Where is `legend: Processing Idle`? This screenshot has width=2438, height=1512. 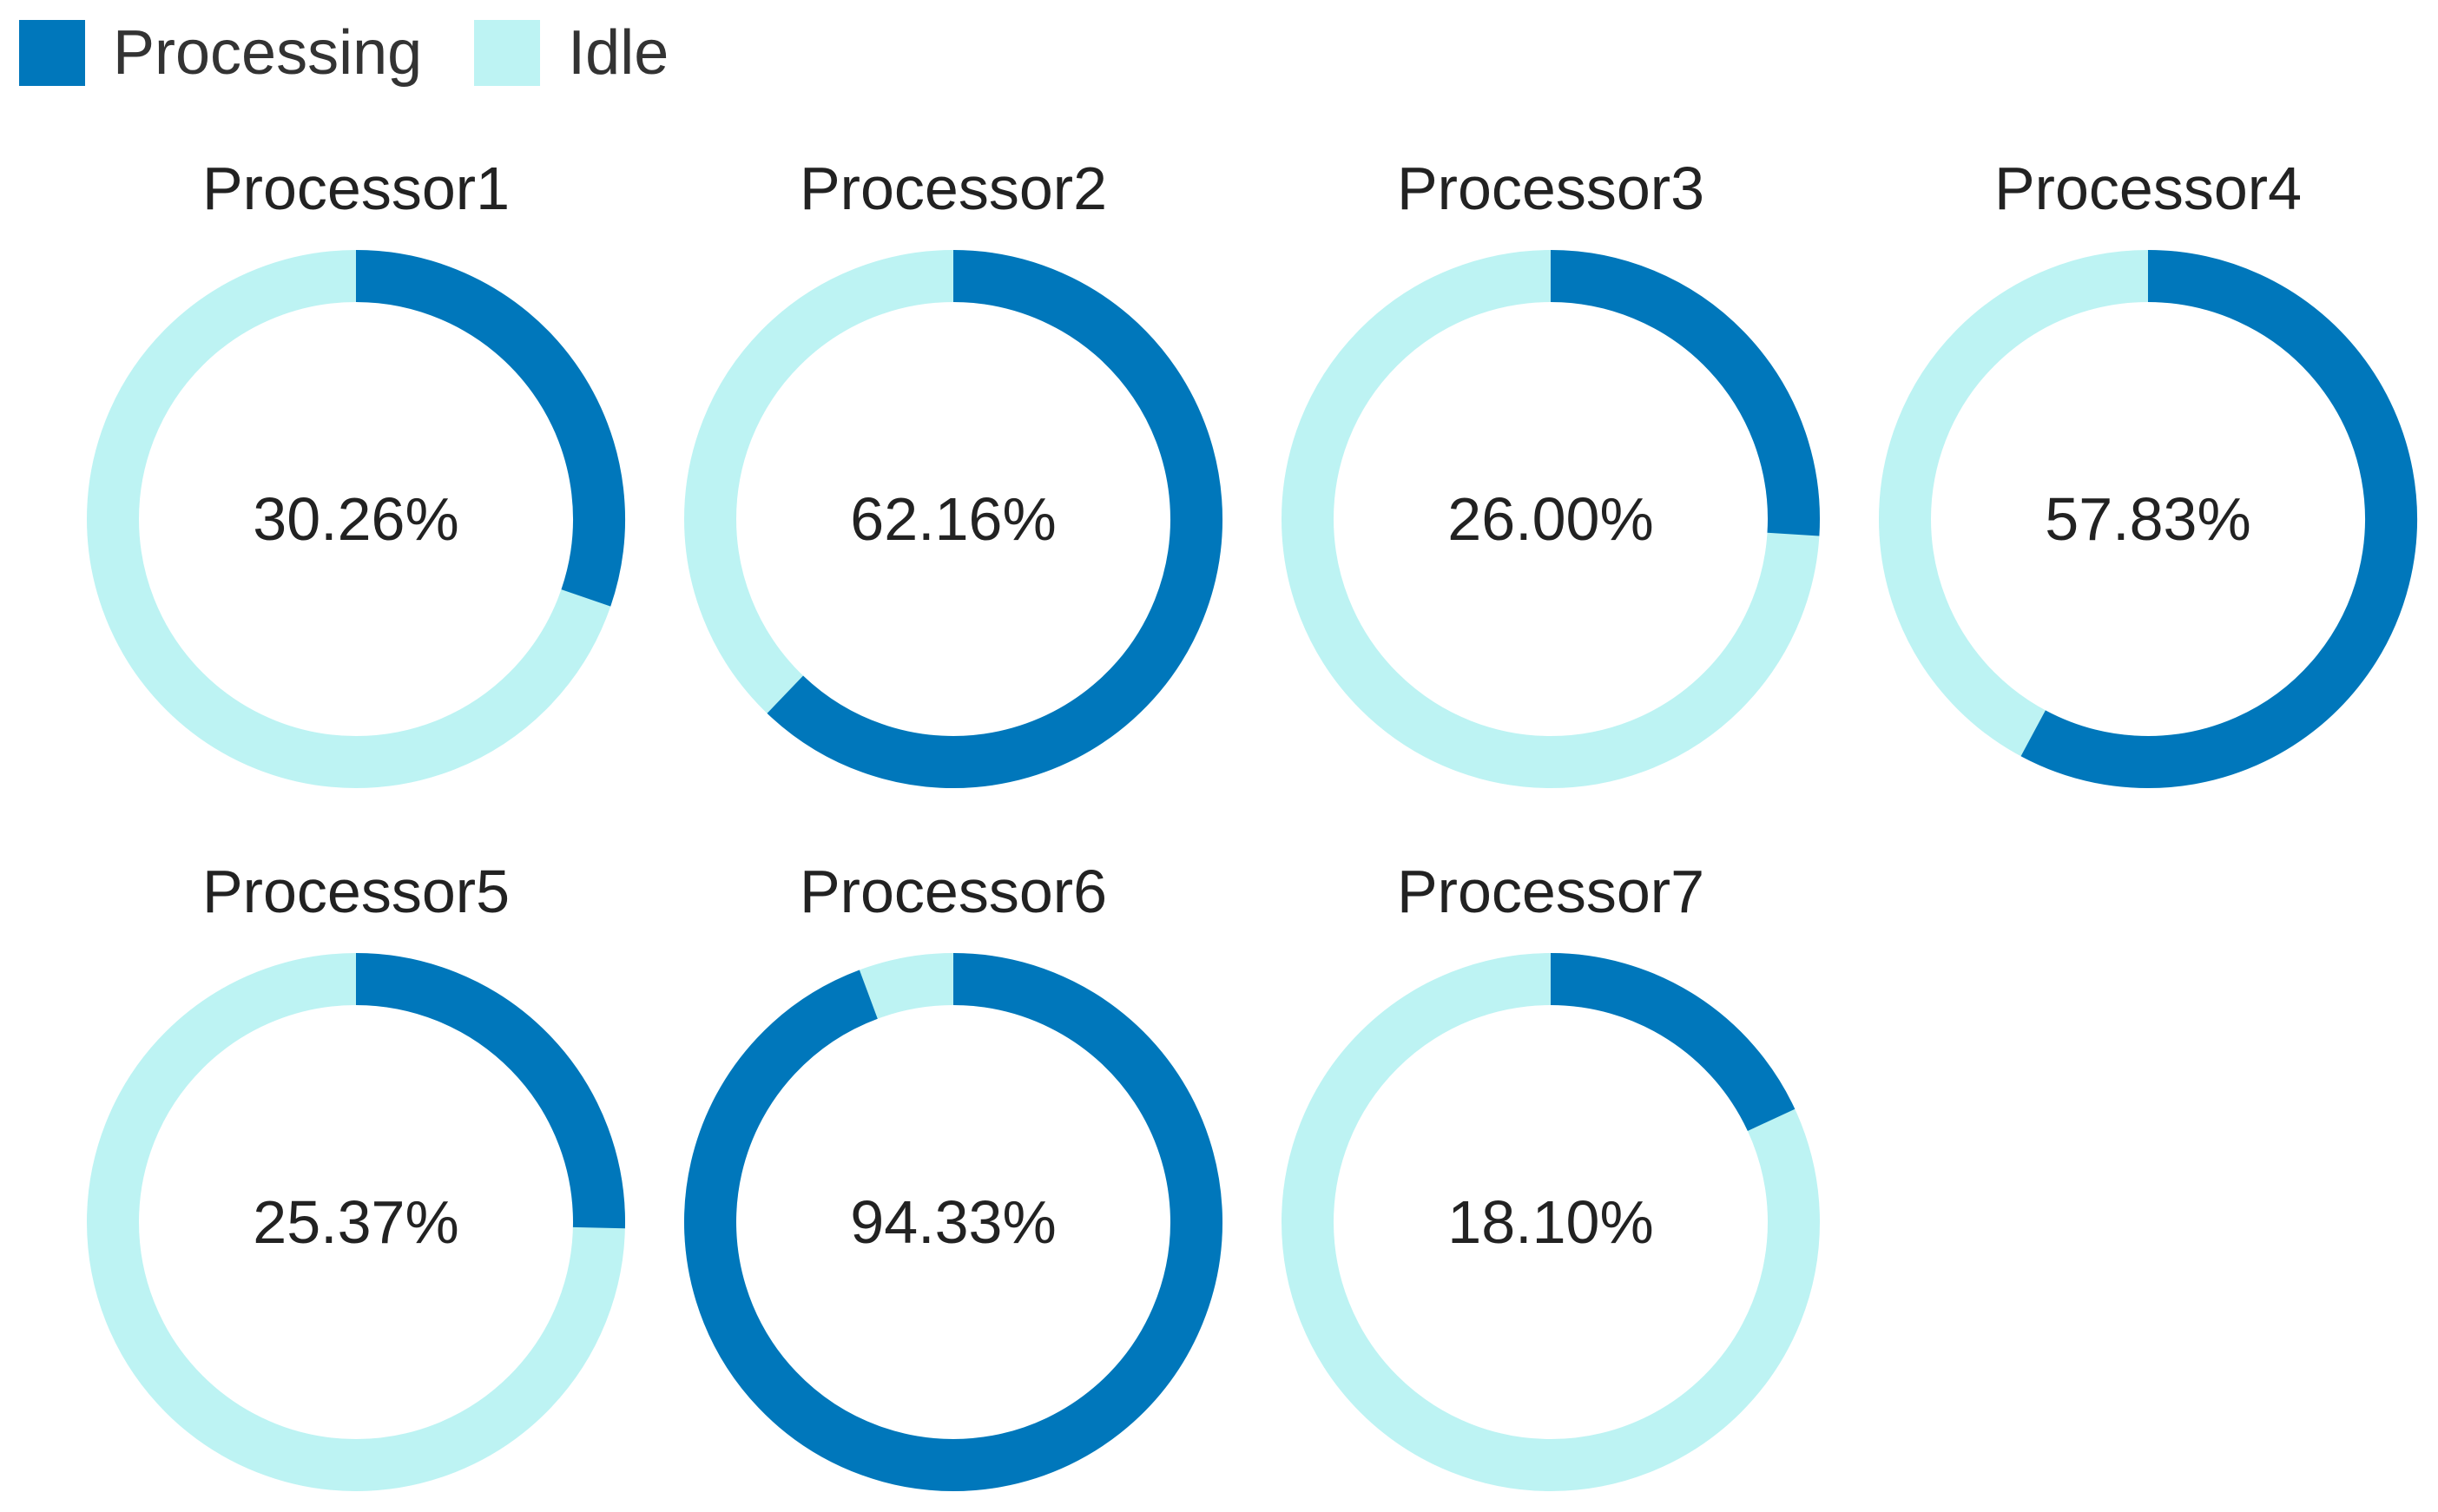
legend: Processing Idle is located at coordinates (370, 53).